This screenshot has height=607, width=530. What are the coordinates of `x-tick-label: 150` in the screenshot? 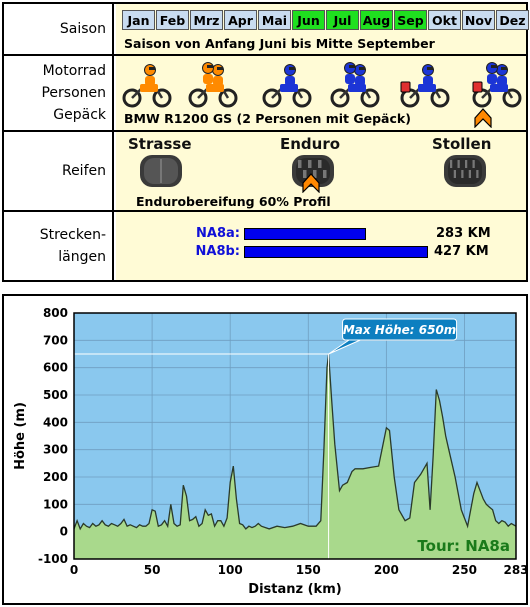 It's located at (308, 570).